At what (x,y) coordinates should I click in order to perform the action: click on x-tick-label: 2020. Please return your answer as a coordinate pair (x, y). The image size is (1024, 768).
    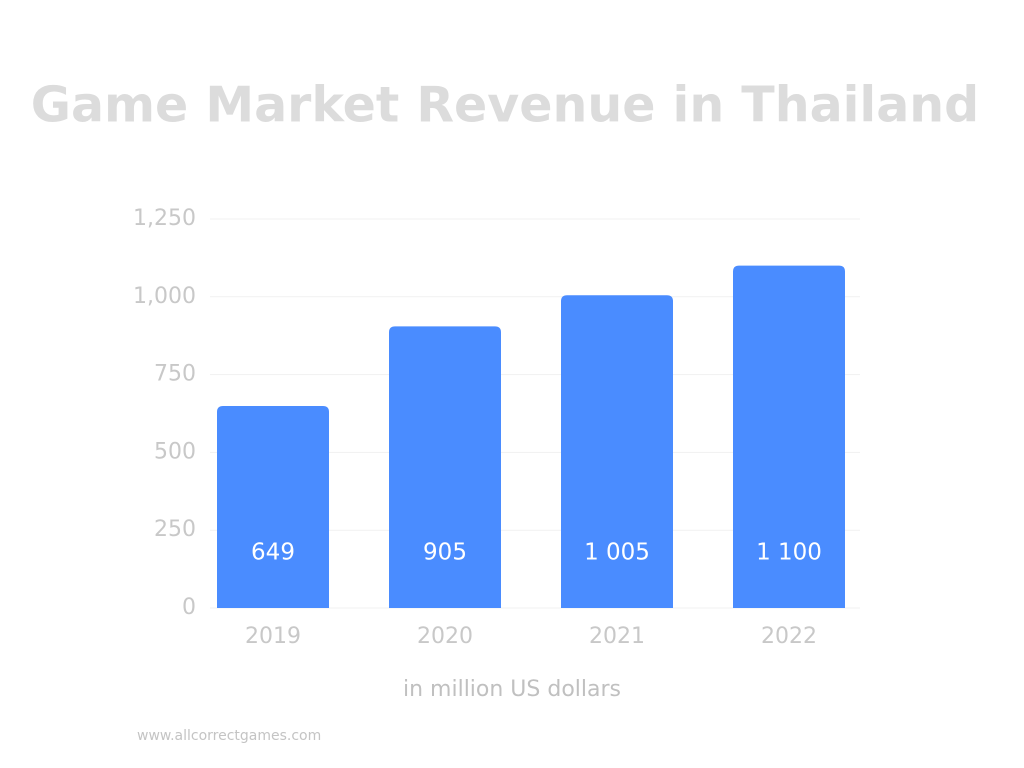
    Looking at the image, I should click on (445, 636).